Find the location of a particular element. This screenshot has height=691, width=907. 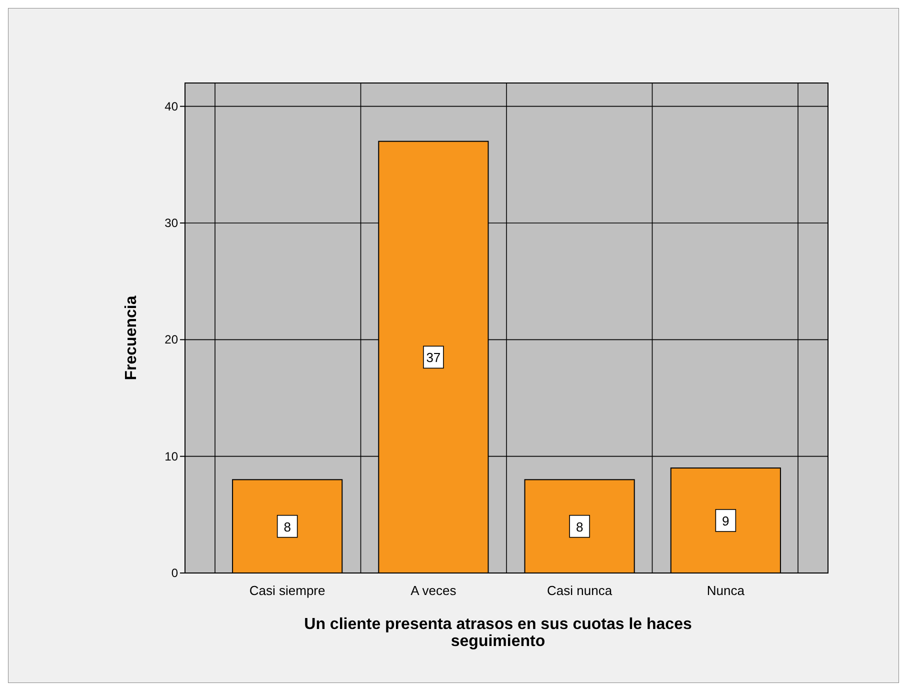

data-label: 37 is located at coordinates (433, 358).